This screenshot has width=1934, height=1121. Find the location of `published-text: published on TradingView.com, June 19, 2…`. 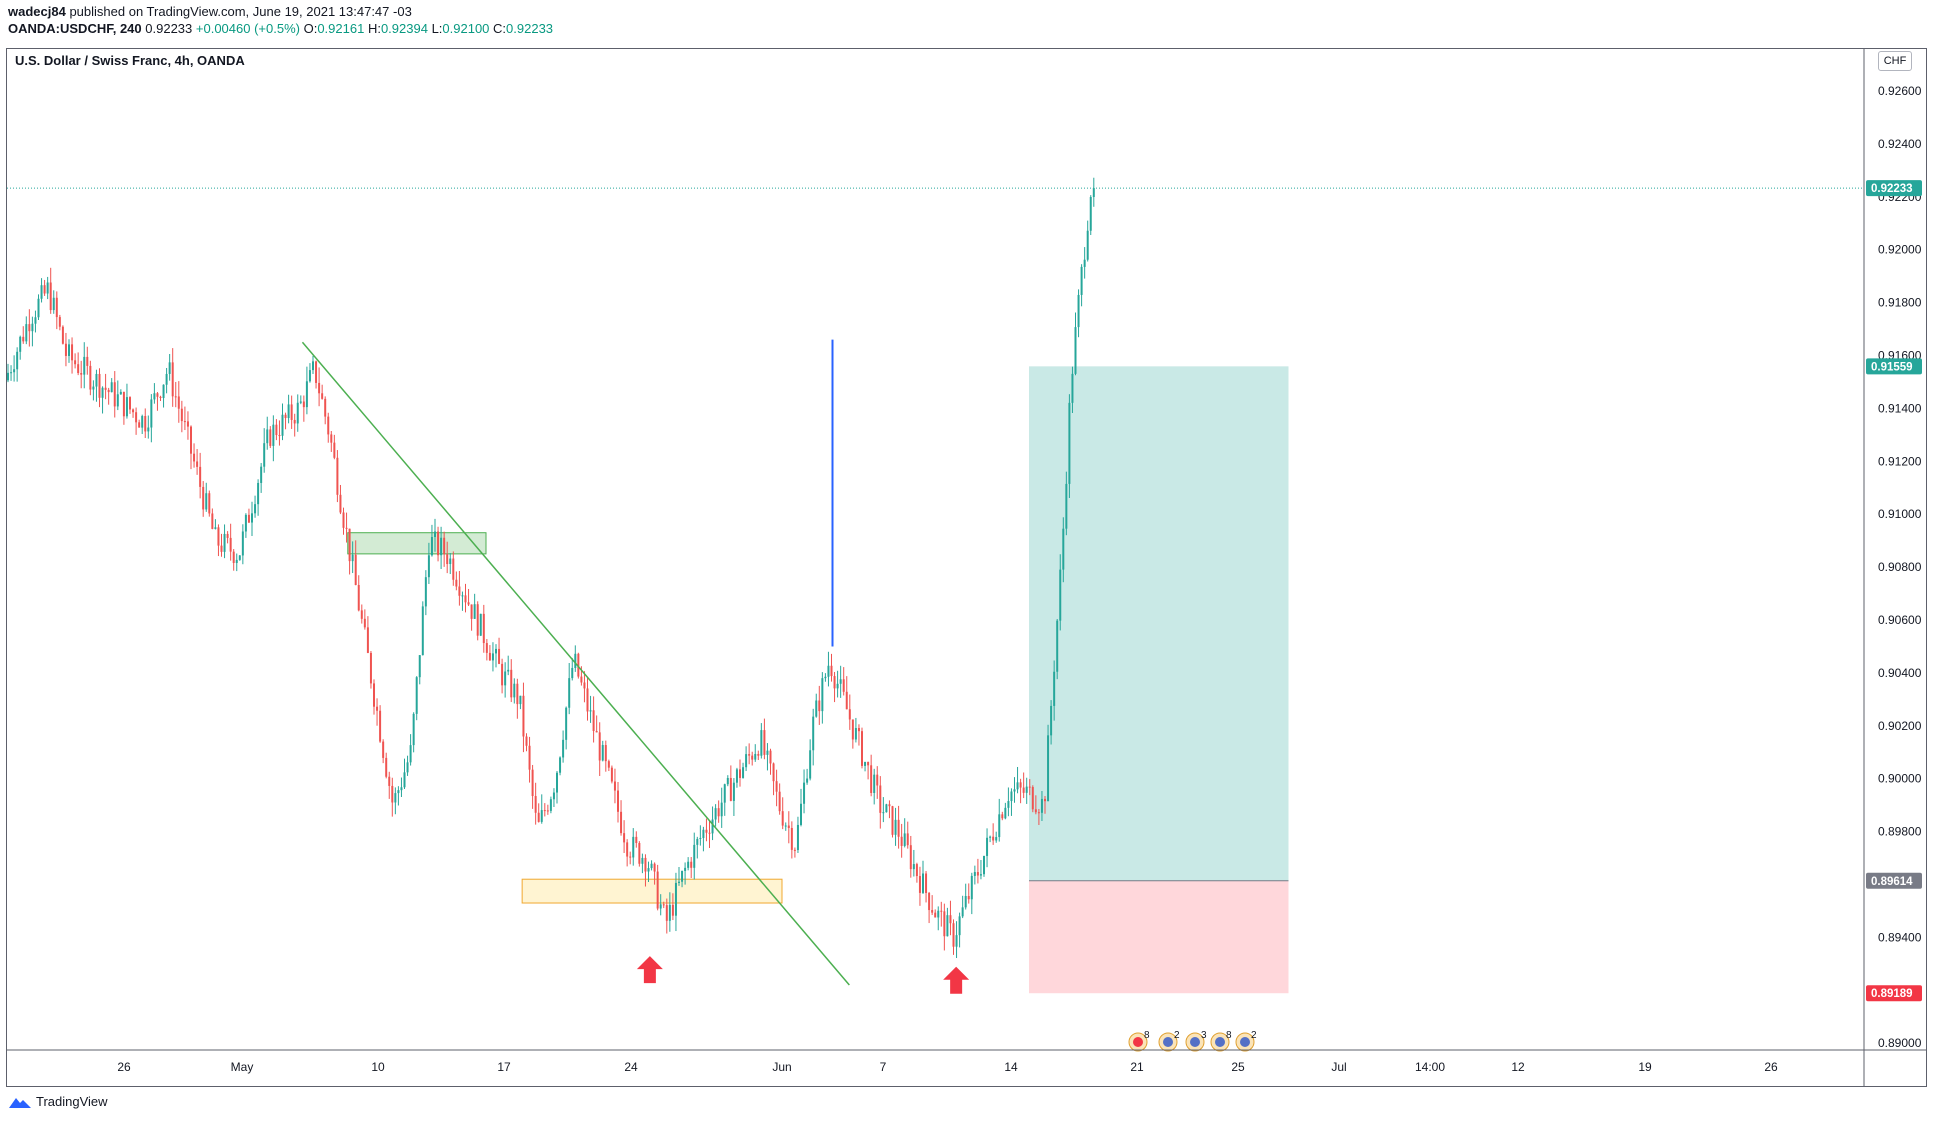

published-text: published on TradingView.com, June 19, 2… is located at coordinates (240, 11).